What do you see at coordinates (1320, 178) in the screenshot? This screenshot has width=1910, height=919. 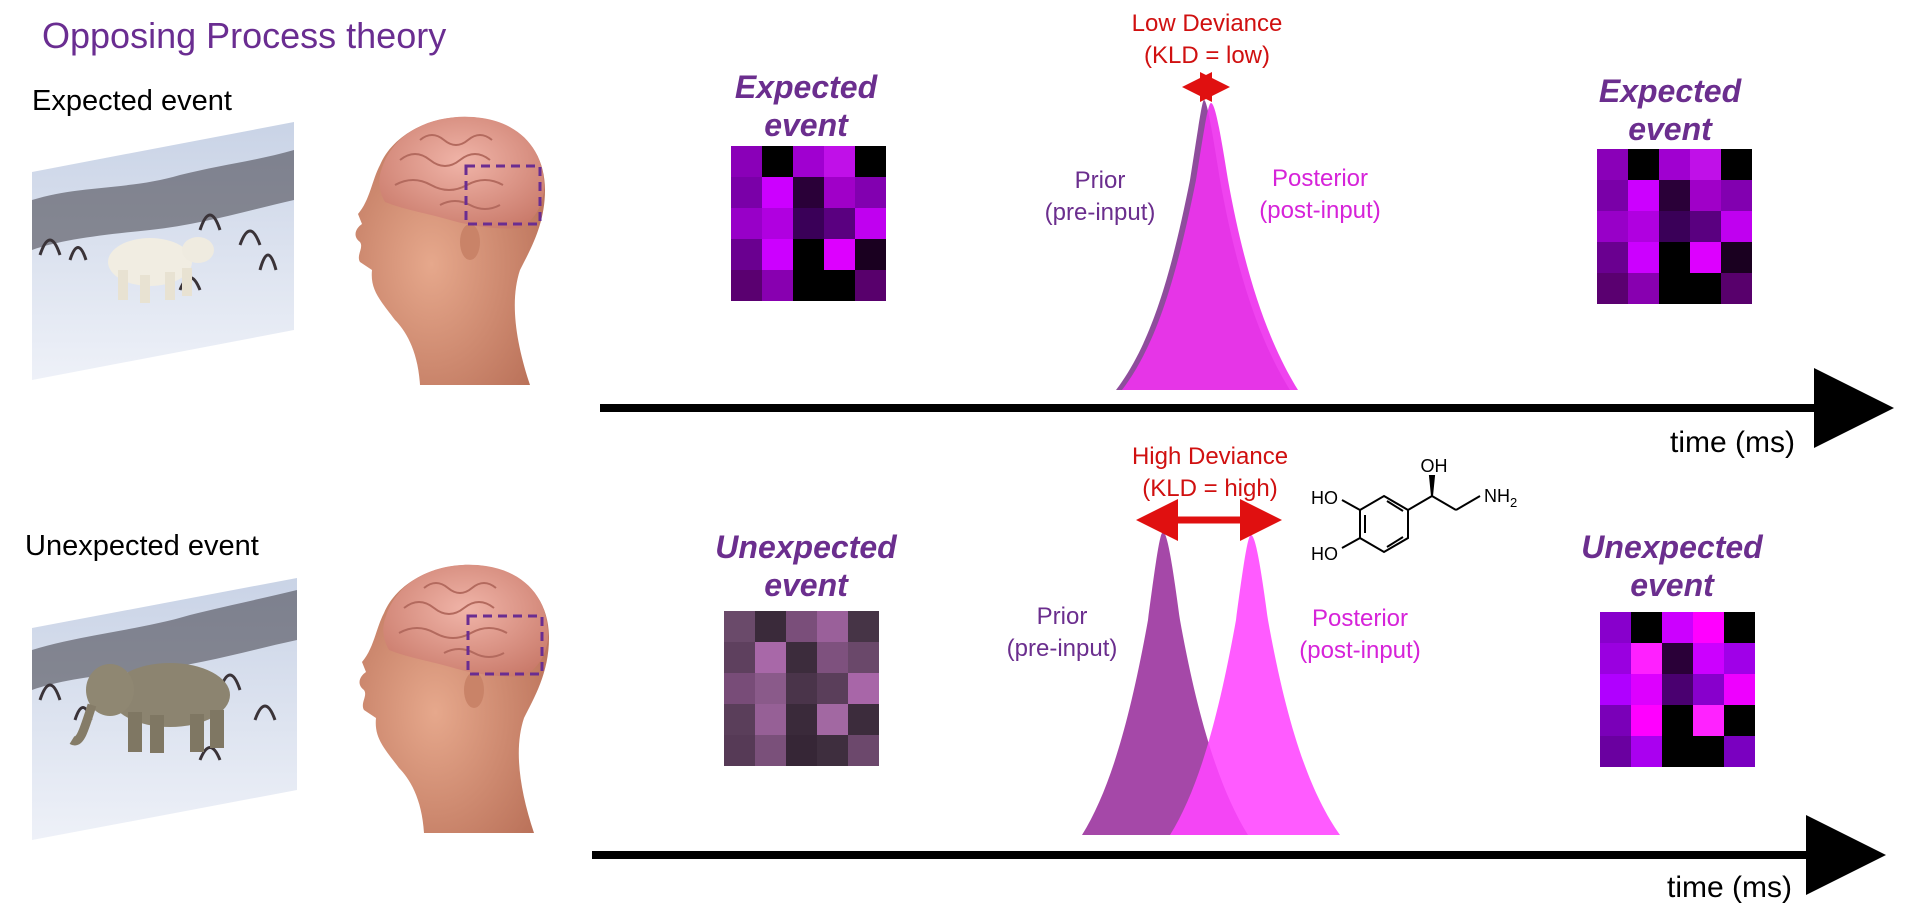 I see `posterior-label-line1: Posterior` at bounding box center [1320, 178].